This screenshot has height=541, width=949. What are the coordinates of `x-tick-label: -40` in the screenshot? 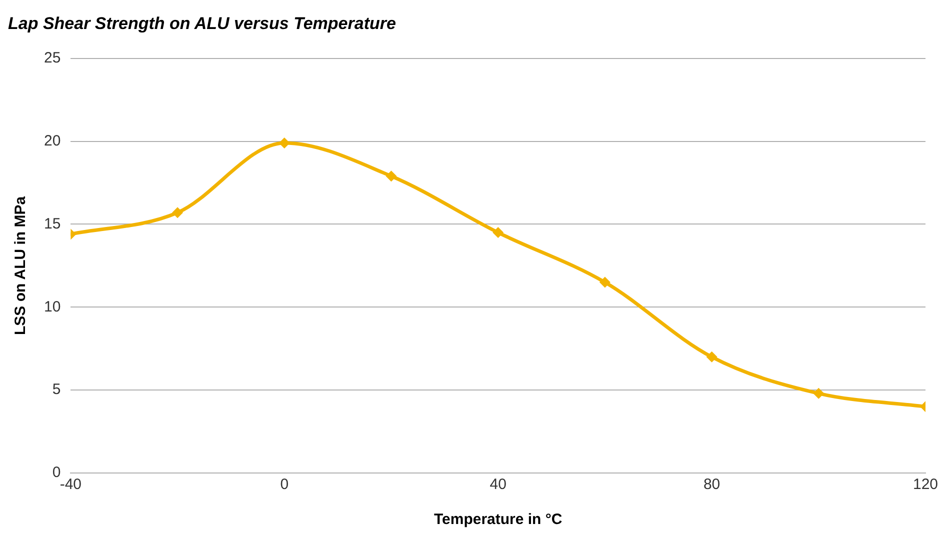 It's located at (71, 485).